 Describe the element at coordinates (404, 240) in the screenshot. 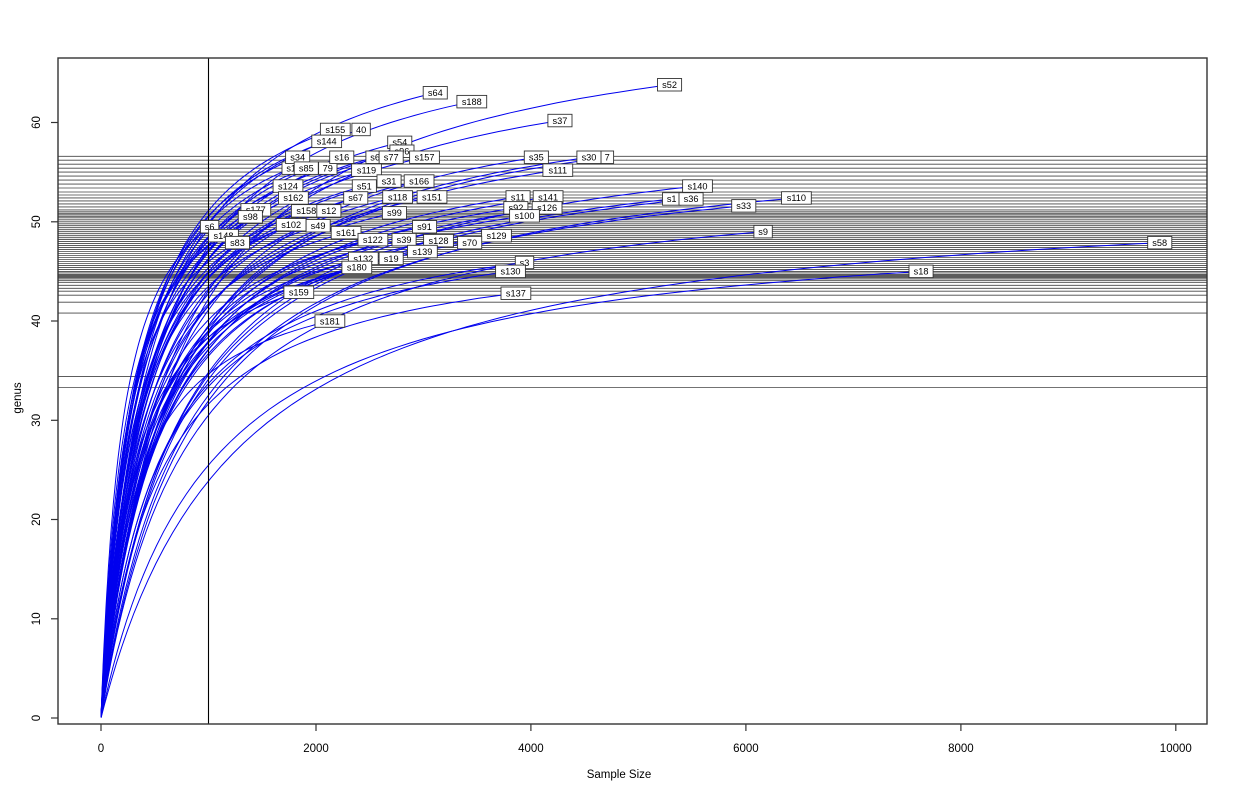

I see `svg-text: s39` at that location.